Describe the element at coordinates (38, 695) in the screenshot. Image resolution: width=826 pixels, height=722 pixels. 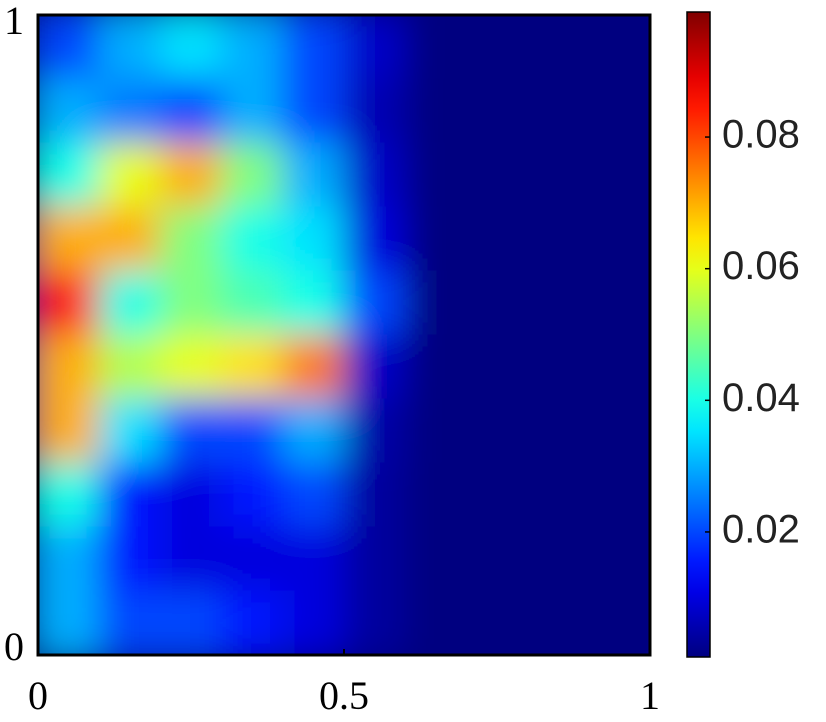
I see `x-tick-label: 0` at that location.